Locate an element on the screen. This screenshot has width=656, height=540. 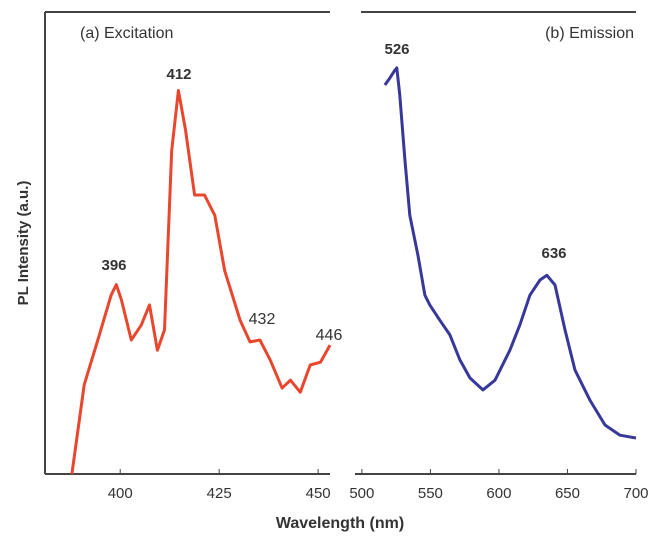
peak-label: 526 is located at coordinates (396, 49).